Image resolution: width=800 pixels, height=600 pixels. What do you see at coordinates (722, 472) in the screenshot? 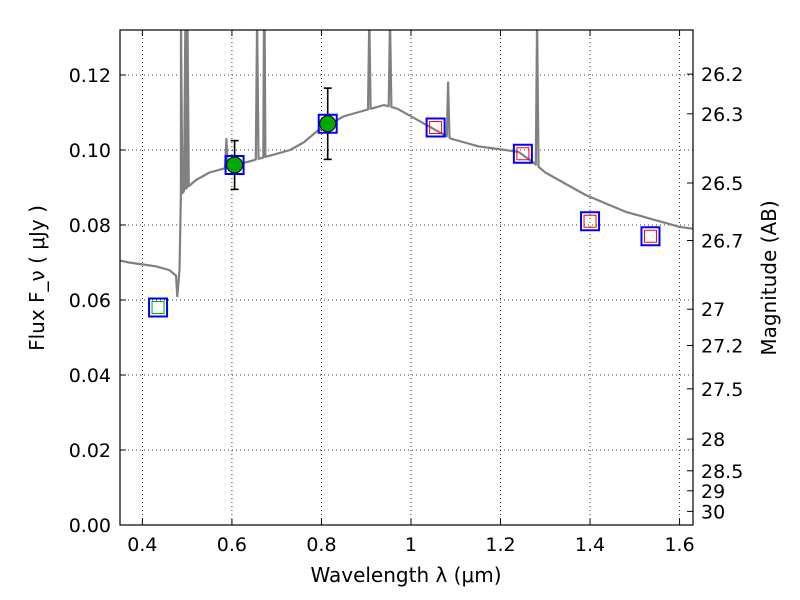
I see `mag-tick-label: 28.5` at bounding box center [722, 472].